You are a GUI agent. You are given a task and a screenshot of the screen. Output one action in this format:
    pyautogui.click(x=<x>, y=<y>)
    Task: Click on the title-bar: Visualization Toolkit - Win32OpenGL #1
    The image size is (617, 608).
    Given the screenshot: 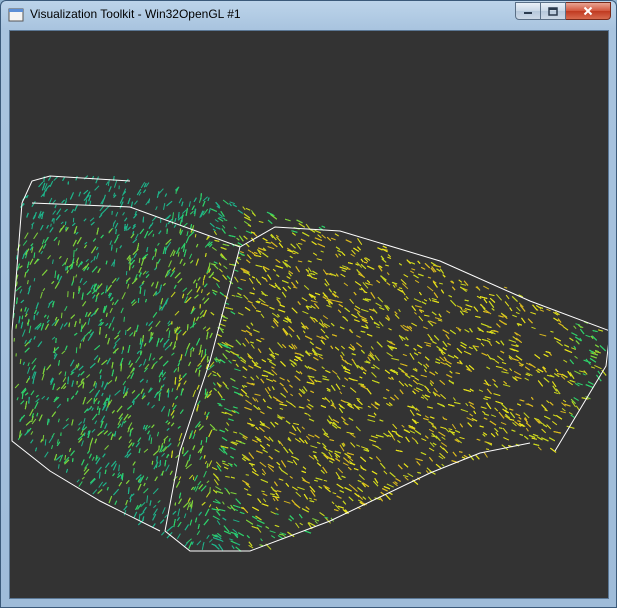 What is the action you would take?
    pyautogui.click(x=308, y=15)
    